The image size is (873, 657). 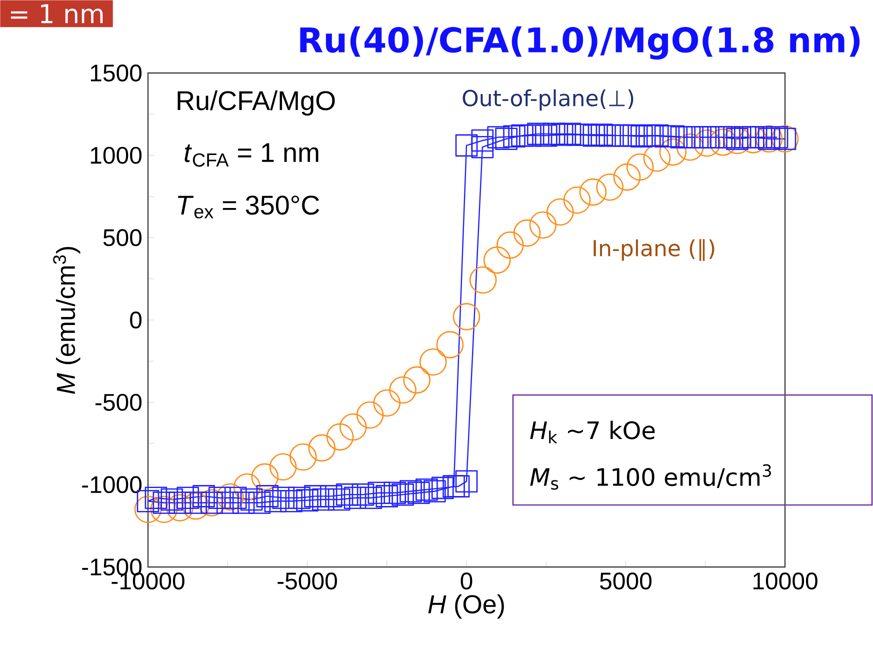 What do you see at coordinates (650, 477) in the screenshot?
I see `annotation: M$_{s}$ ~ 1100 emu/cm$^{3}$` at bounding box center [650, 477].